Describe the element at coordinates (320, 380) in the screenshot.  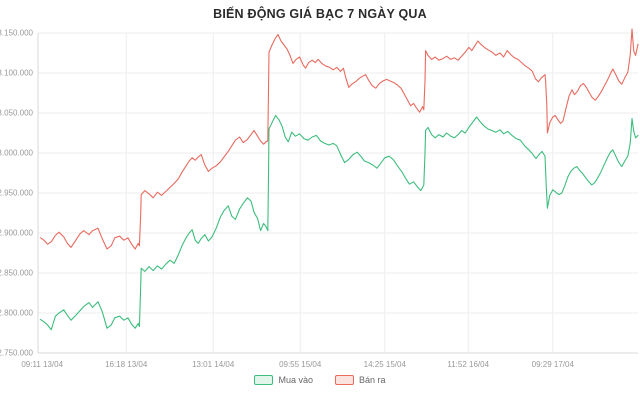
I see `chart-legend: Mua vào Bán ra` at that location.